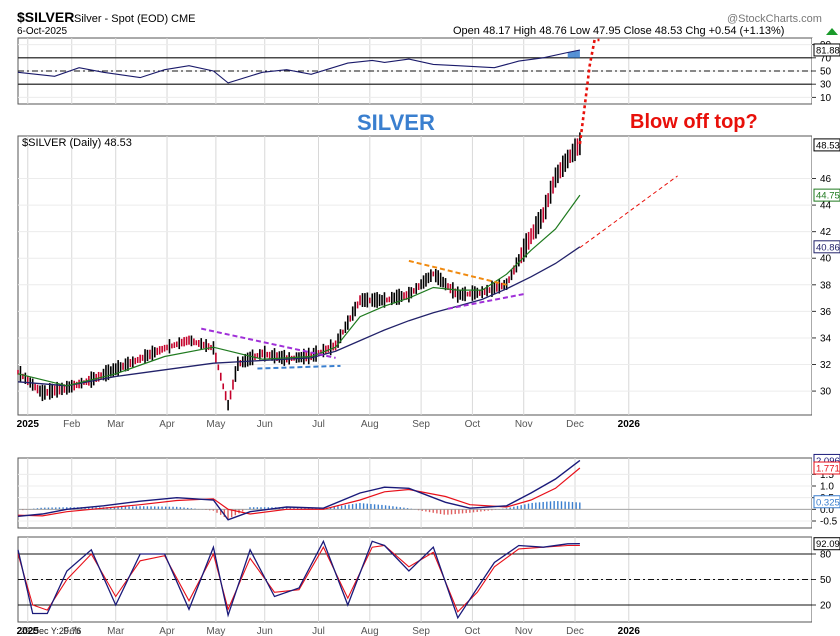 This screenshot has width=840, height=636. I want to click on price-tick-label: 46, so click(826, 179).